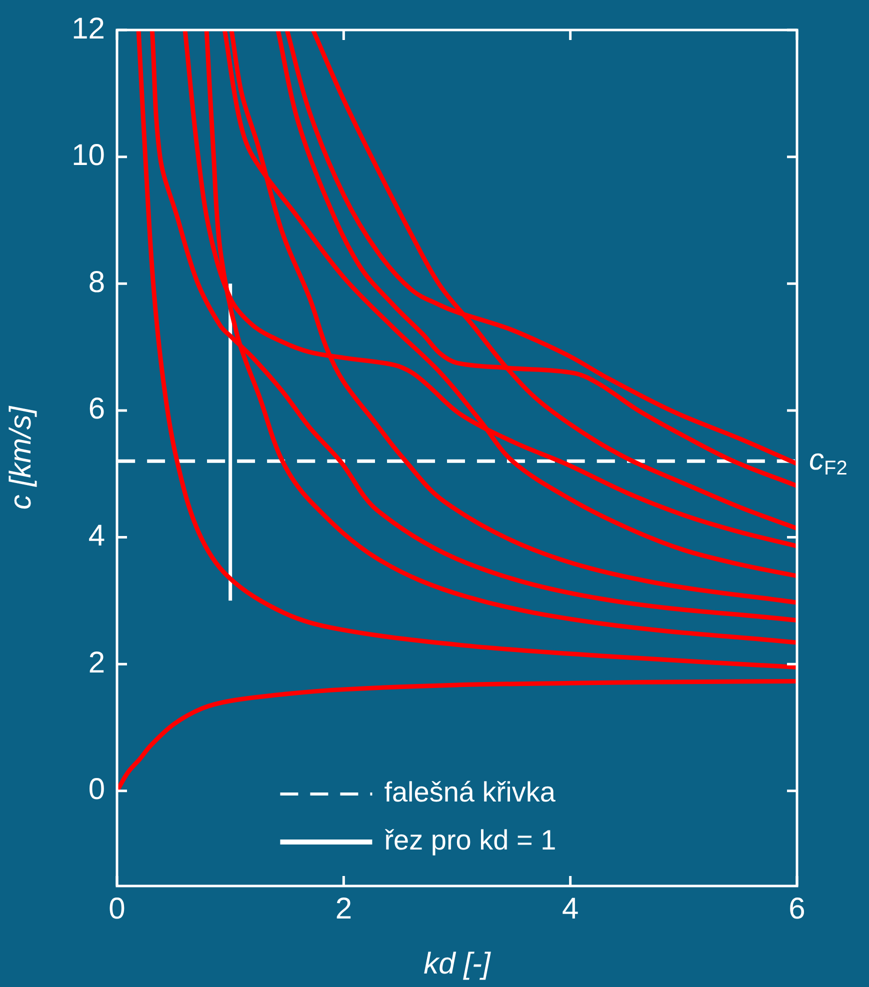 This screenshot has height=987, width=869. Describe the element at coordinates (21, 458) in the screenshot. I see `y-axis-title: c [km/s]` at that location.